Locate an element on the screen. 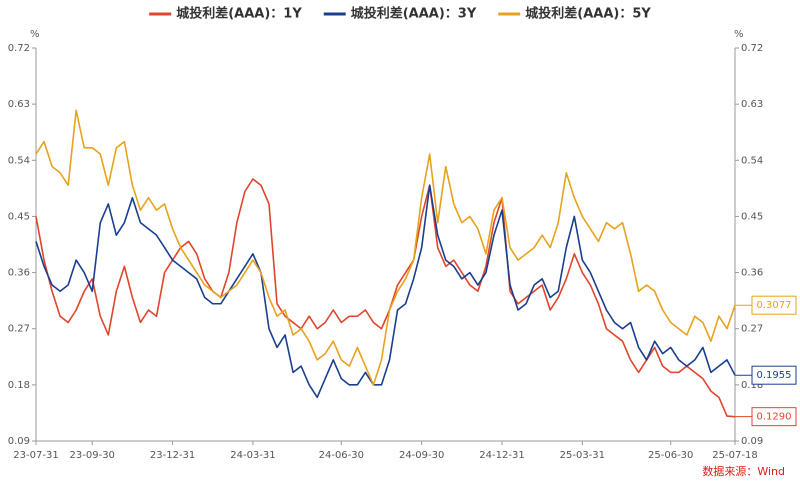  y-unit: % is located at coordinates (35, 34).